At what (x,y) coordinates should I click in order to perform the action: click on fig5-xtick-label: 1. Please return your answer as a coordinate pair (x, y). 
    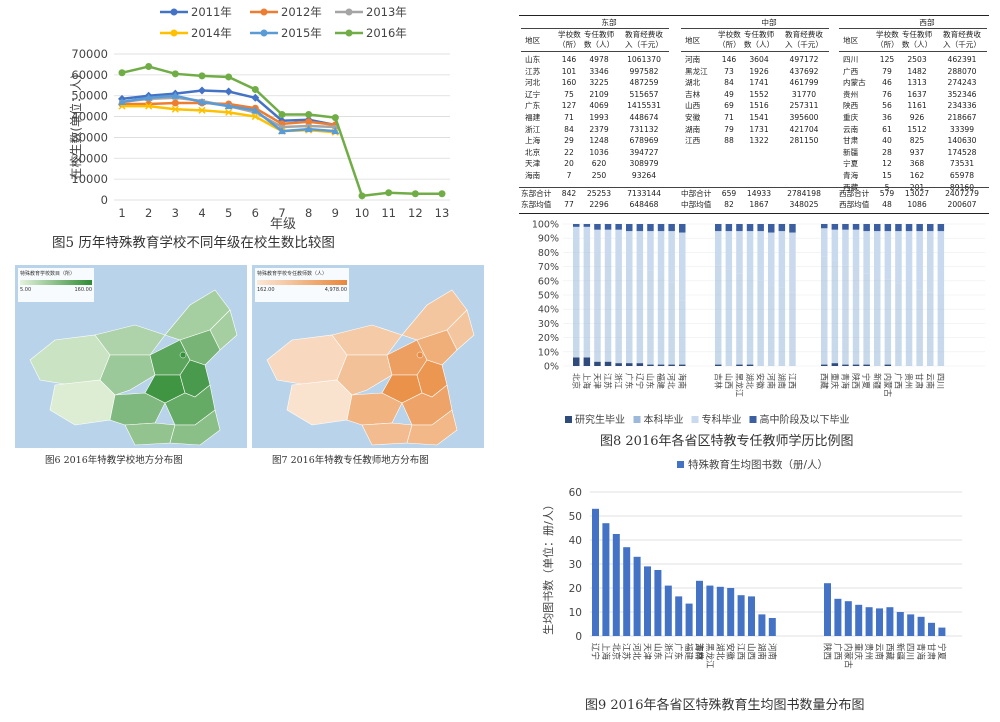
    Looking at the image, I should click on (121, 213).